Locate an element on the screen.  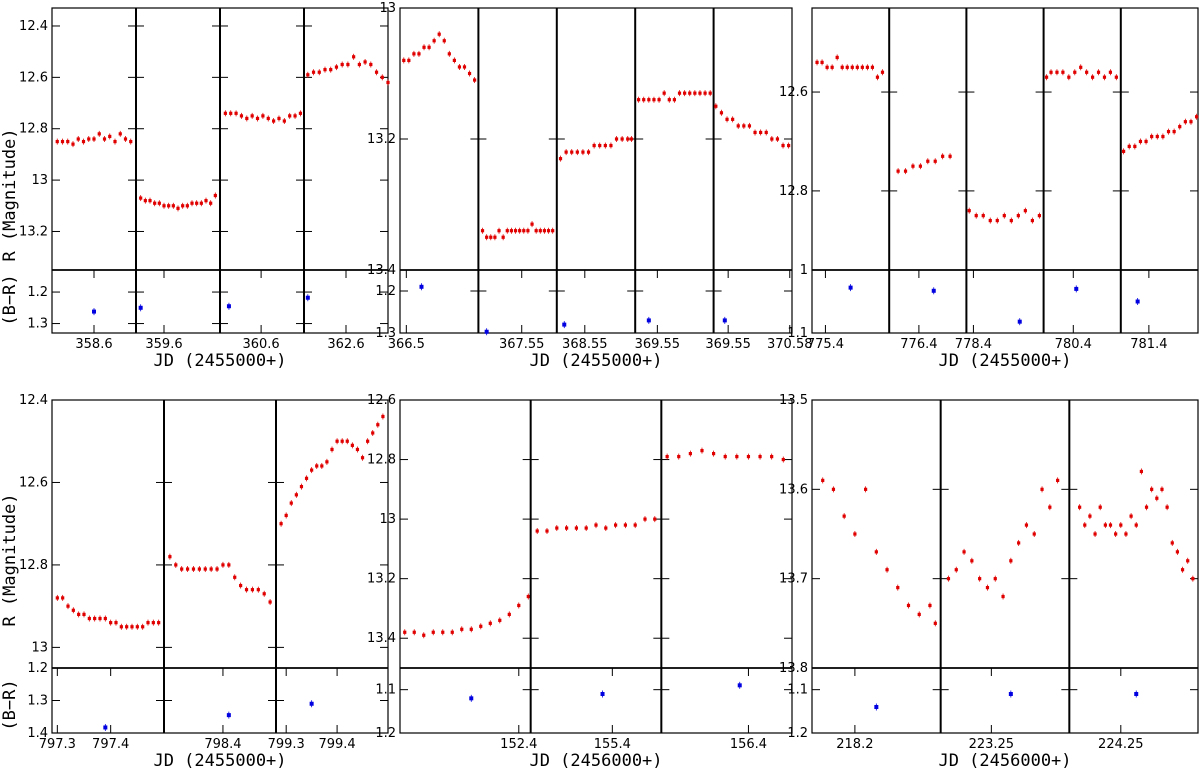
ytick-label-color: 1.1 is located at coordinates (797, 690).